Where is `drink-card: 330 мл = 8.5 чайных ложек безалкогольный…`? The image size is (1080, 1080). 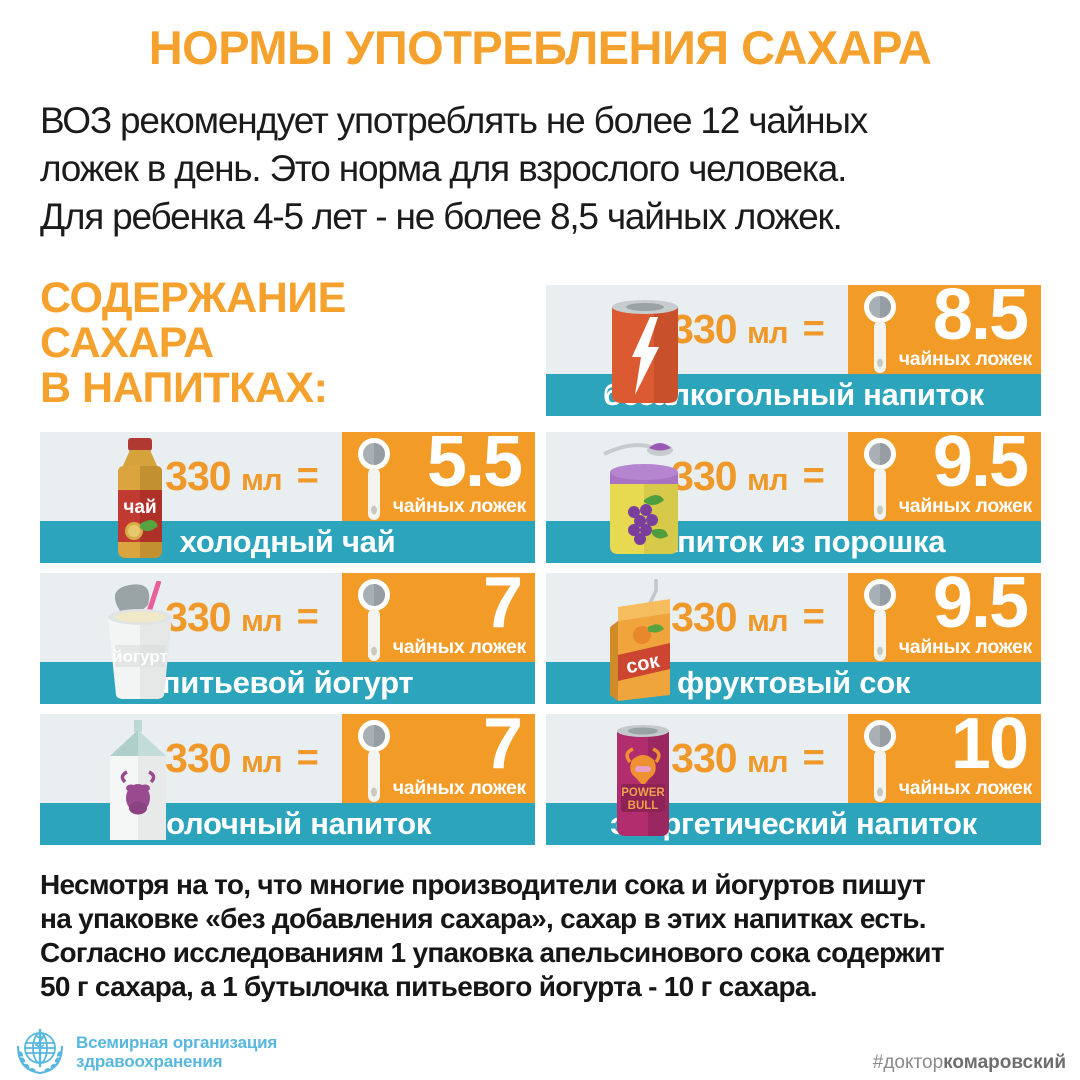
drink-card: 330 мл = 8.5 чайных ложек безалкогольный… is located at coordinates (793, 347).